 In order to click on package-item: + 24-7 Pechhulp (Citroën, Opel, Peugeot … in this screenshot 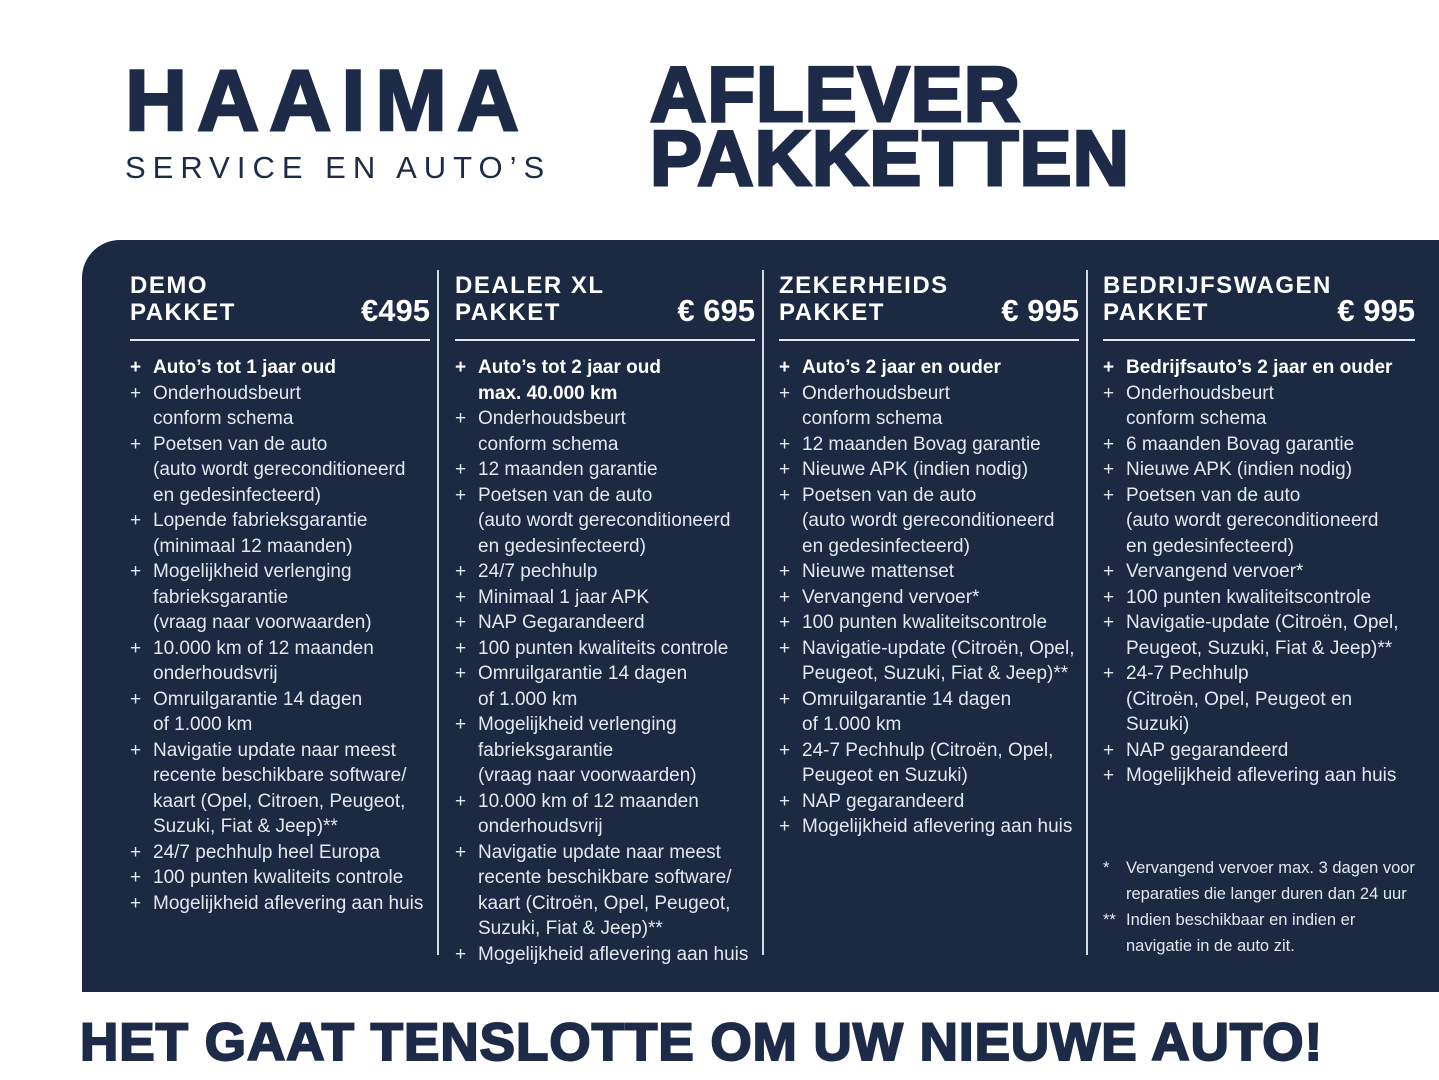, I will do `click(929, 763)`.